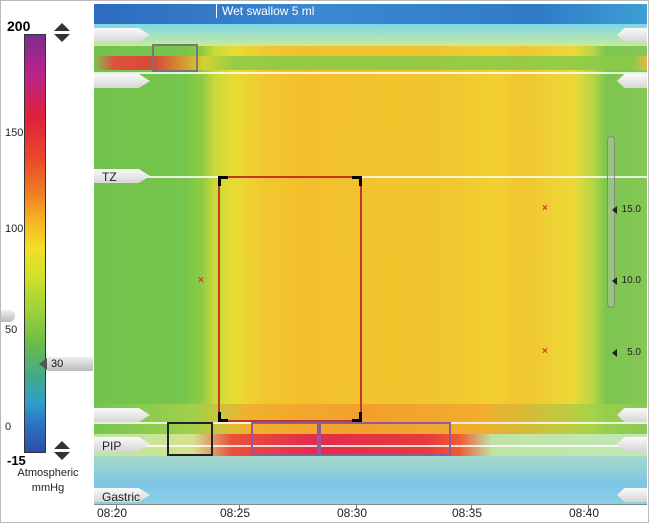 Image resolution: width=649 pixels, height=523 pixels. Describe the element at coordinates (370, 446) in the screenshot. I see `pip-line` at that location.